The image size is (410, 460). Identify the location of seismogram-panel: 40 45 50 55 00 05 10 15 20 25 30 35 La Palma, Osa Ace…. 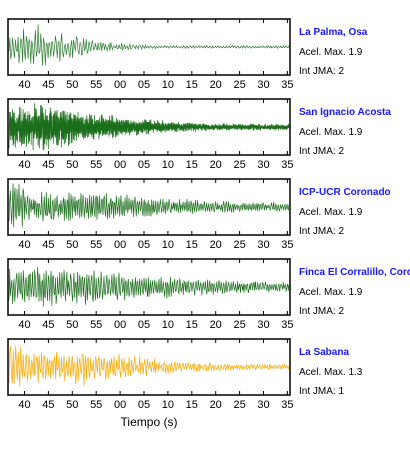
(187, 54).